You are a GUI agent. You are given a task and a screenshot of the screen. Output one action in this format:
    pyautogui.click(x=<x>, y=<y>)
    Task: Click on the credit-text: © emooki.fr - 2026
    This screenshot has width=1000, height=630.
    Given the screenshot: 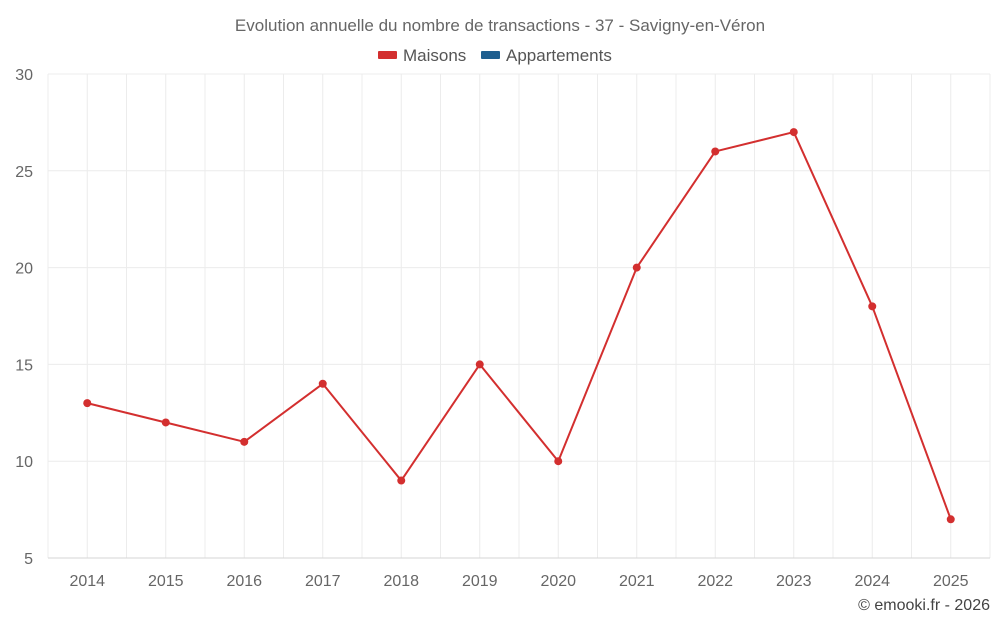 What is the action you would take?
    pyautogui.click(x=924, y=605)
    